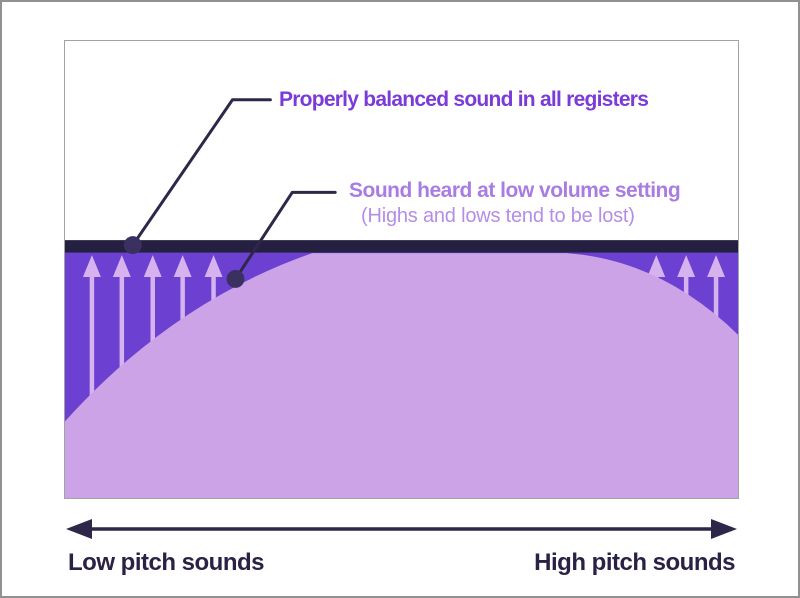  What do you see at coordinates (464, 99) in the screenshot?
I see `balanced-sound-label: Properly balanced sound in all registers` at bounding box center [464, 99].